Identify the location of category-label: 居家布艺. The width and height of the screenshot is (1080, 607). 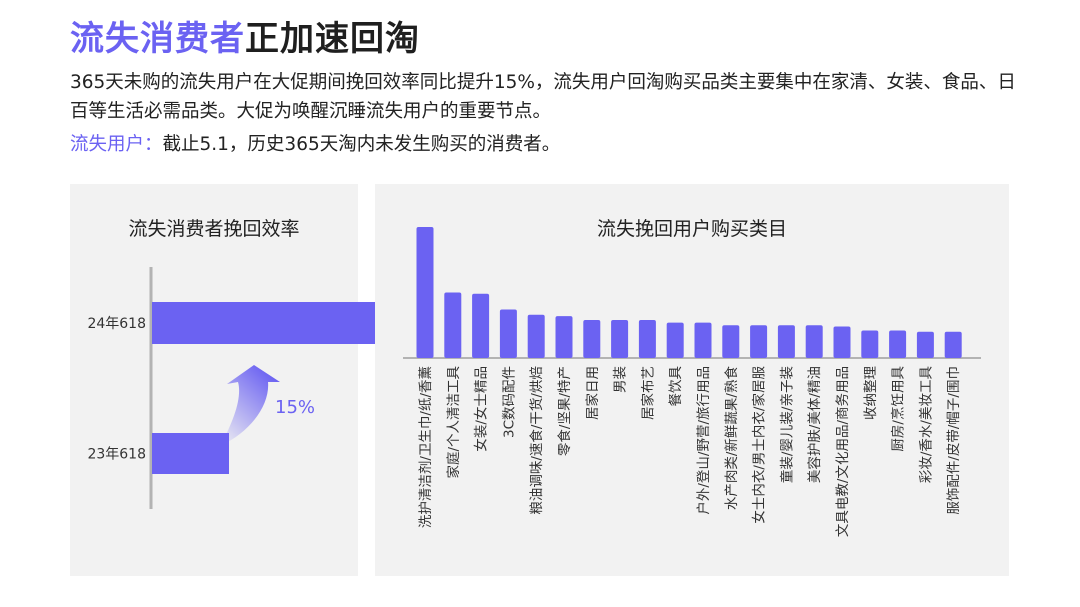
(647, 393).